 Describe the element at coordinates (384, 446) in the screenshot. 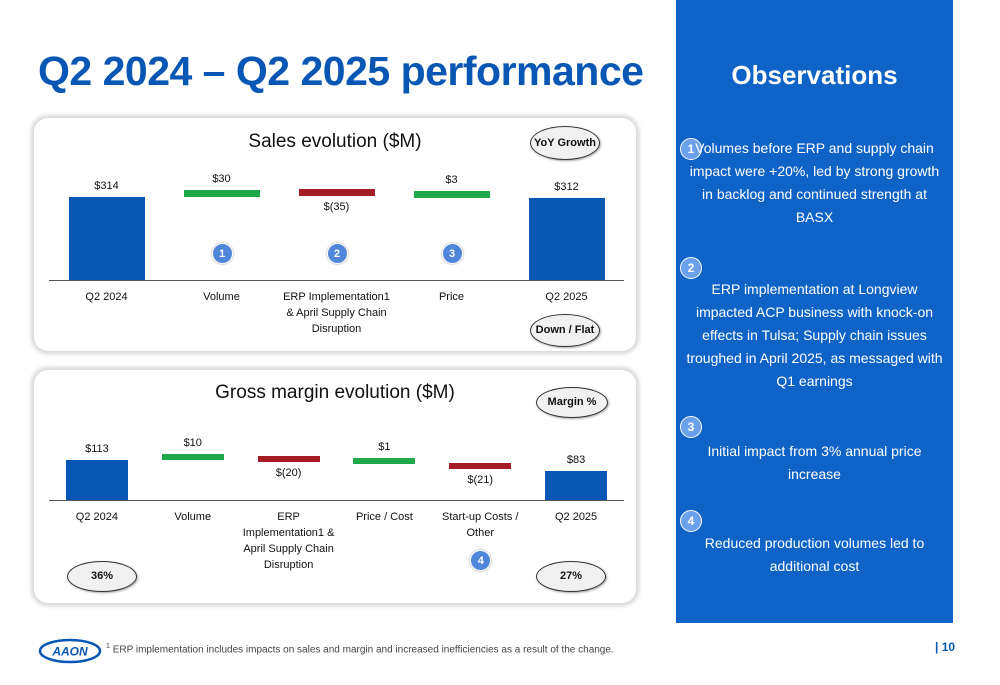

I see `value-label-3: $1` at that location.